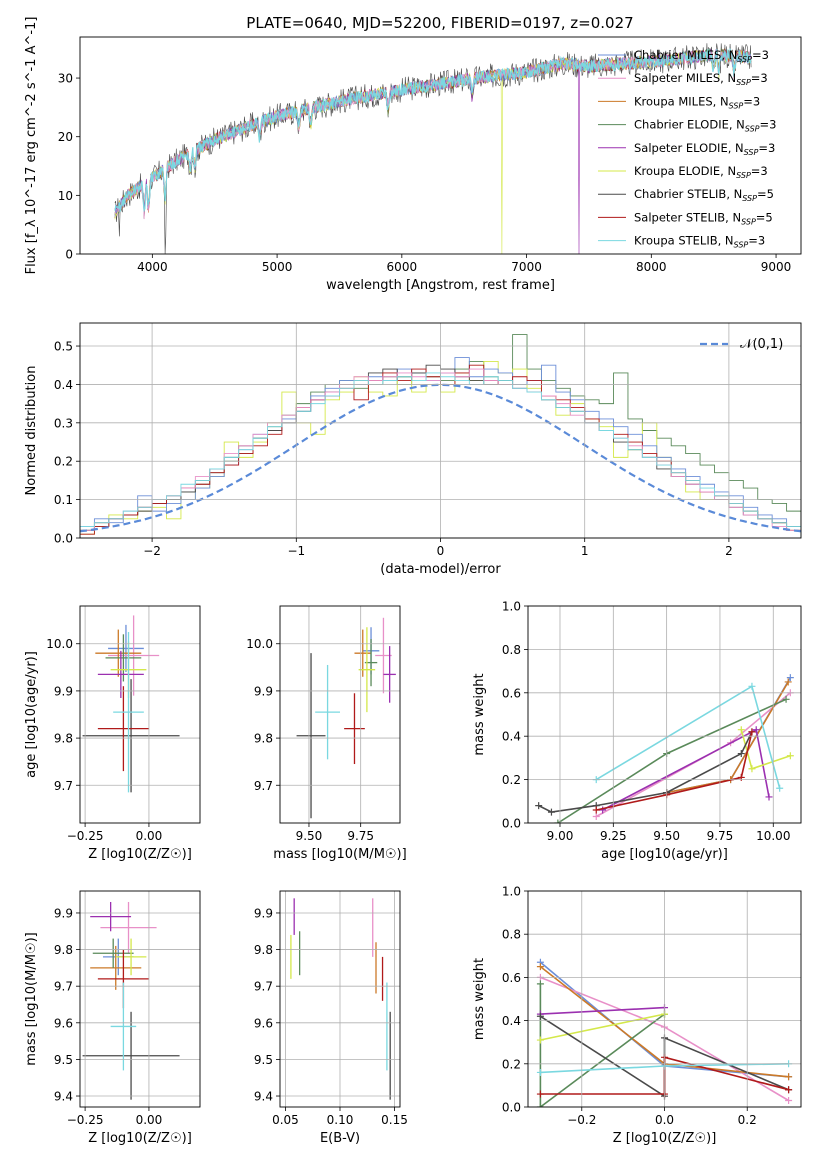  What do you see at coordinates (360, 836) in the screenshot?
I see `x-tick-label: 9.75` at bounding box center [360, 836].